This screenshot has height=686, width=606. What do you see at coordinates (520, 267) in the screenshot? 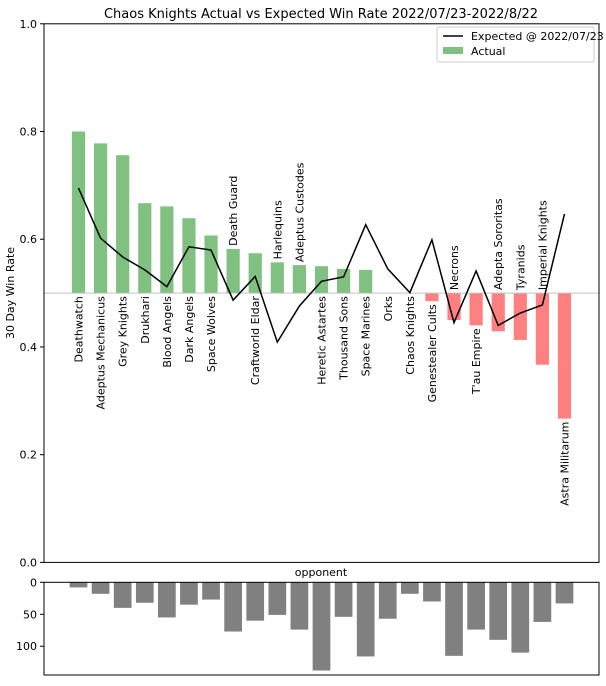
I see `category-label: Tyranids` at bounding box center [520, 267].